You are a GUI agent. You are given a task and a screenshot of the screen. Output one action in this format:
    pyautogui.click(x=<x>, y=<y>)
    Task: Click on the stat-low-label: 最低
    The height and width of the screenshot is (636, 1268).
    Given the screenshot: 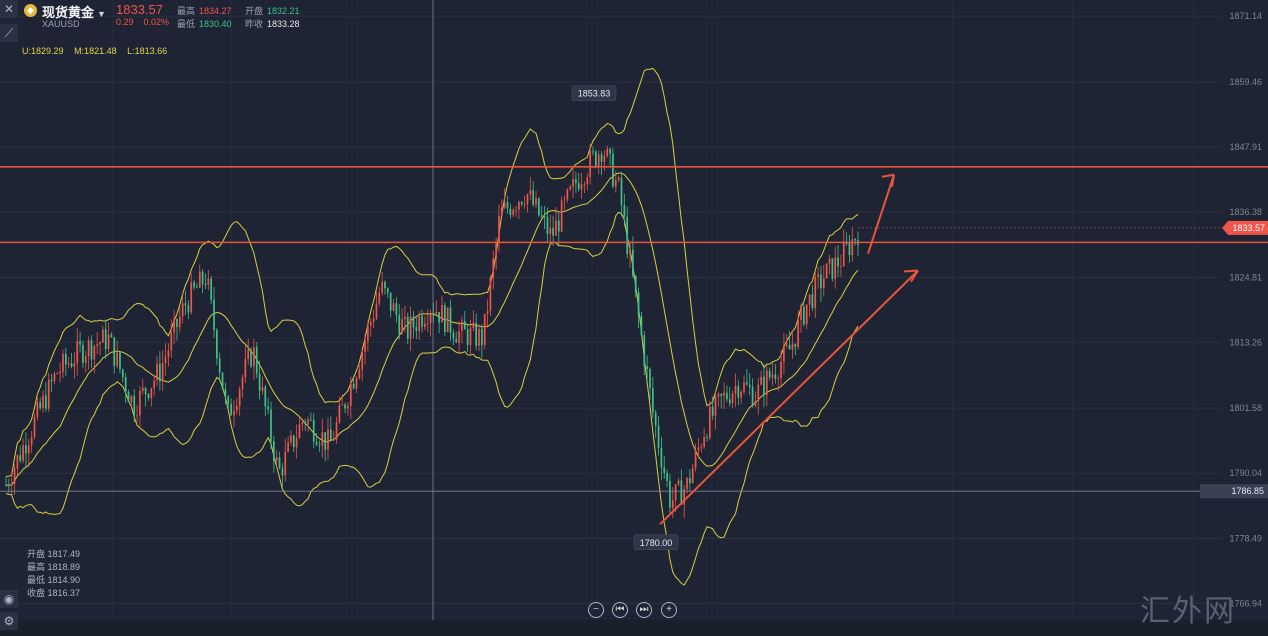 What is the action you would take?
    pyautogui.click(x=186, y=24)
    